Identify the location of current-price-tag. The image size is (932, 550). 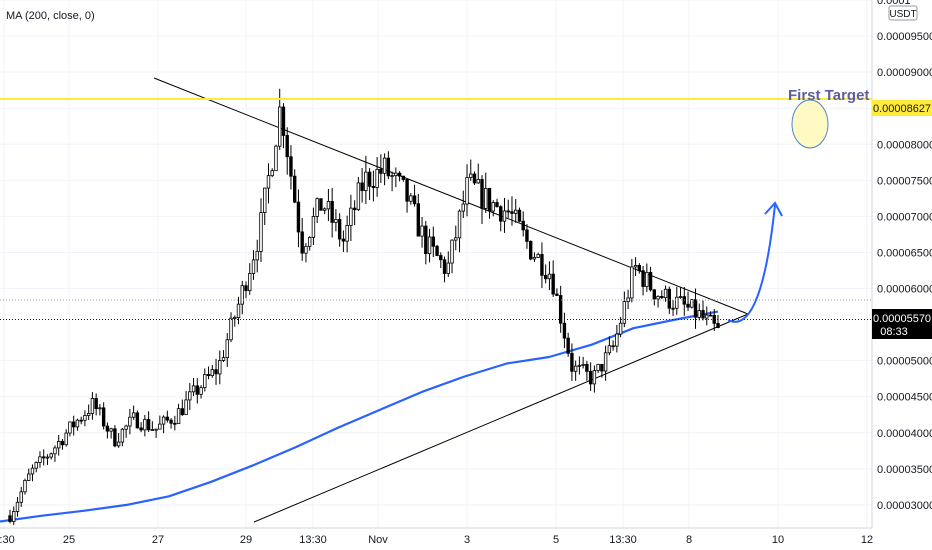
(902, 324).